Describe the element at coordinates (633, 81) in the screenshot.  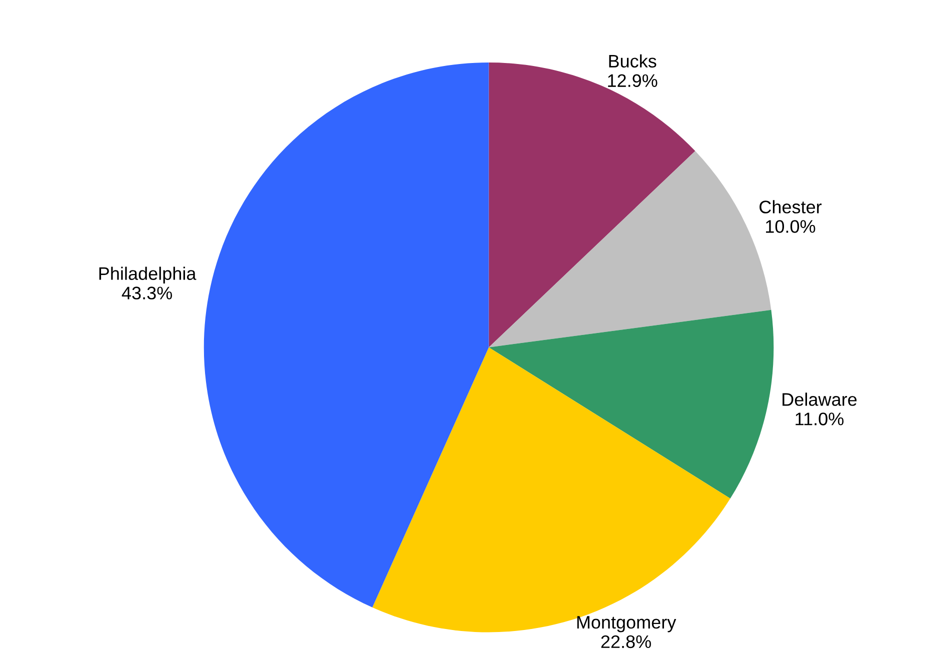
I see `data-label: 12.9%` at that location.